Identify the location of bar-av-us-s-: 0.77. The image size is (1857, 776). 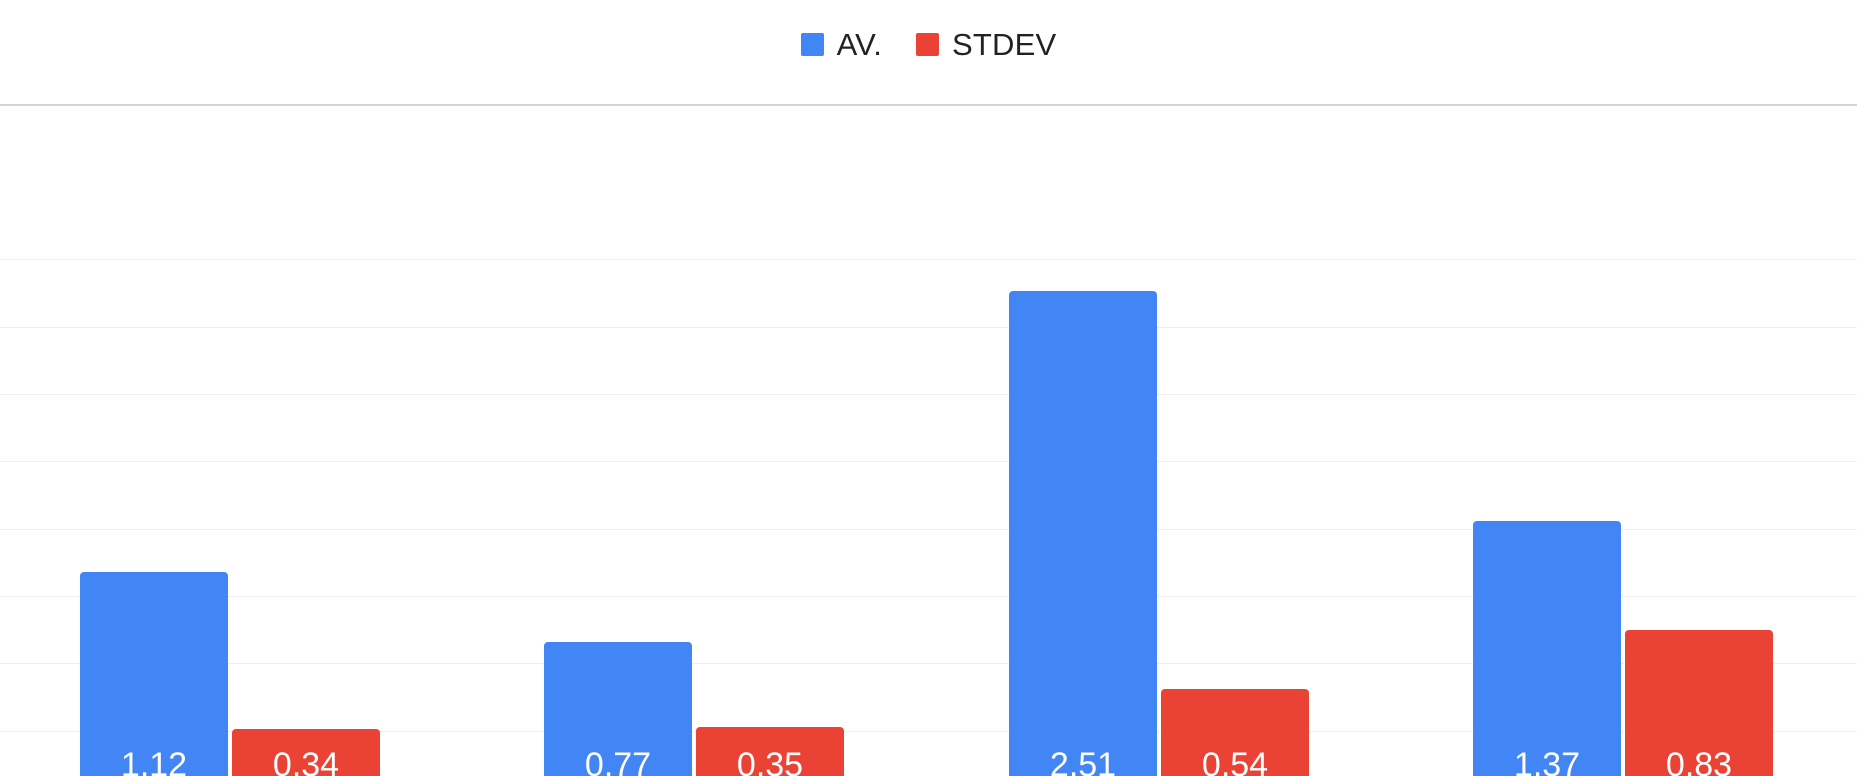
(618, 709).